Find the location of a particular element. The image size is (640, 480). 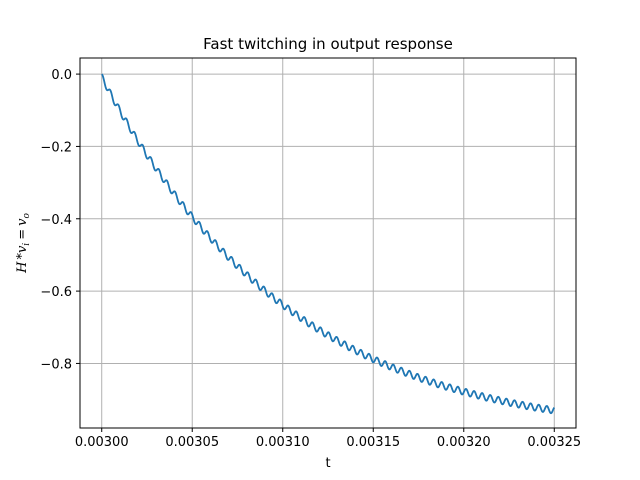

x-tick-label: 0.00315 is located at coordinates (373, 442).